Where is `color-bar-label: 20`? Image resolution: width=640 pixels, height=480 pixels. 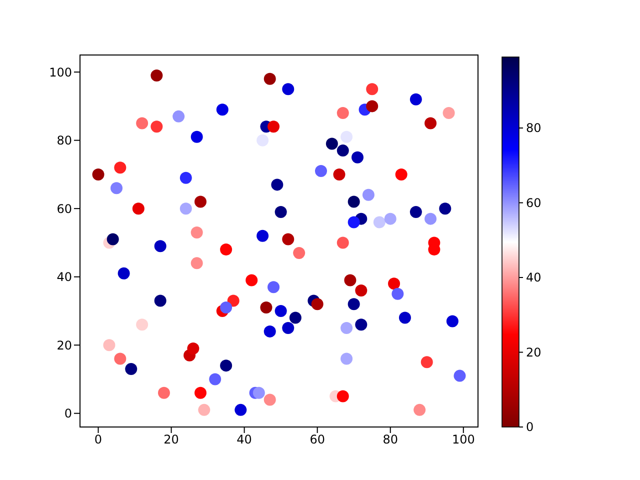
color-bar-label: 20 is located at coordinates (534, 352).